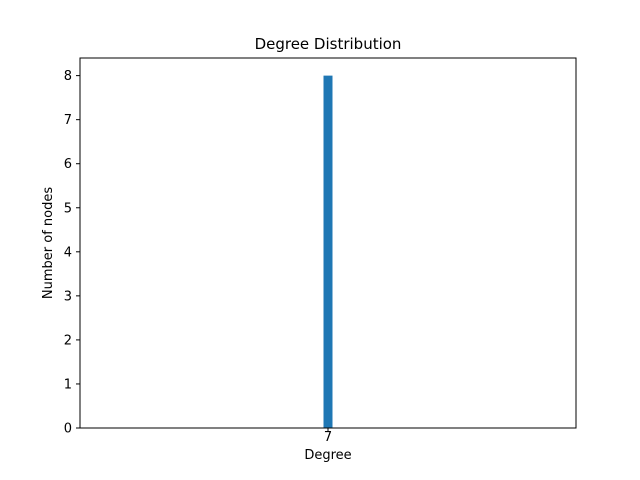 Image resolution: width=640 pixels, height=480 pixels. What do you see at coordinates (68, 340) in the screenshot?
I see `y-tick-label: 2` at bounding box center [68, 340].